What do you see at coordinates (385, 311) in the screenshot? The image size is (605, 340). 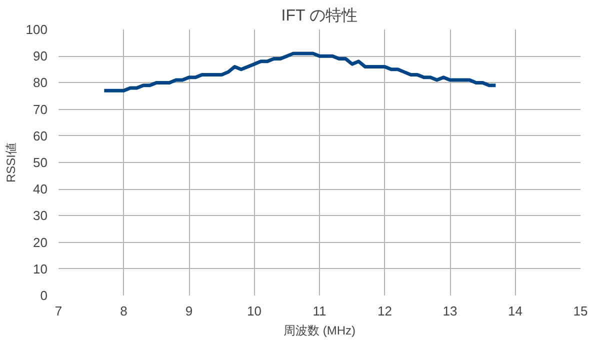 I see `x-tick-label: 12` at bounding box center [385, 311].